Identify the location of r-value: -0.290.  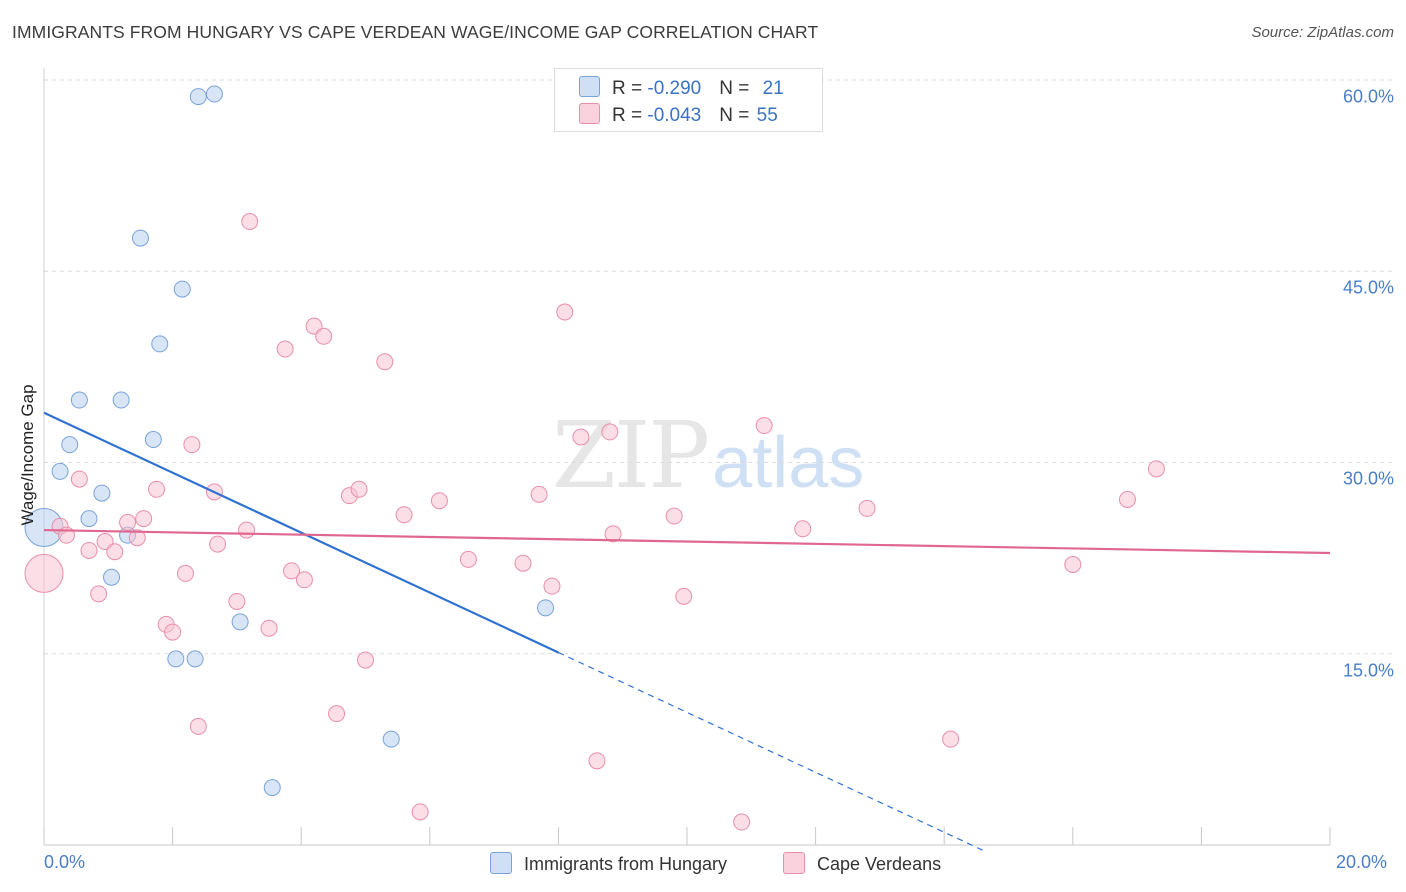
(674, 88).